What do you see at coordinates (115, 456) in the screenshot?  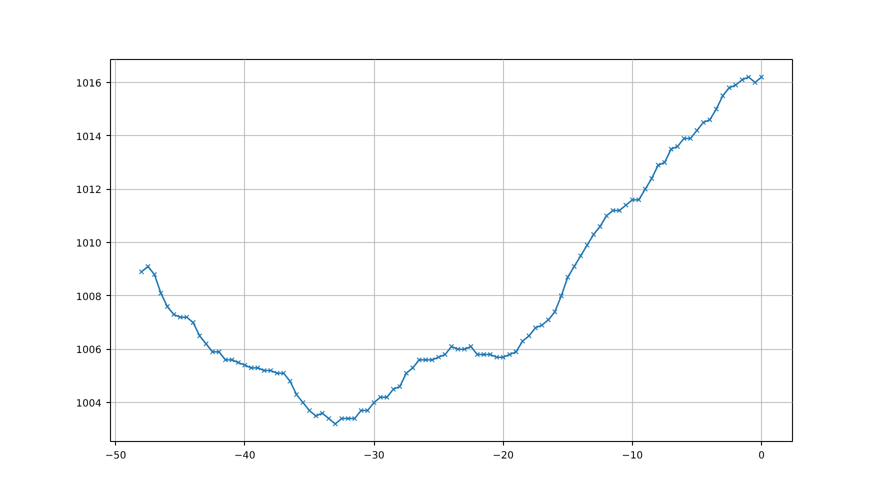 I see `x-tick-label: −50` at bounding box center [115, 456].